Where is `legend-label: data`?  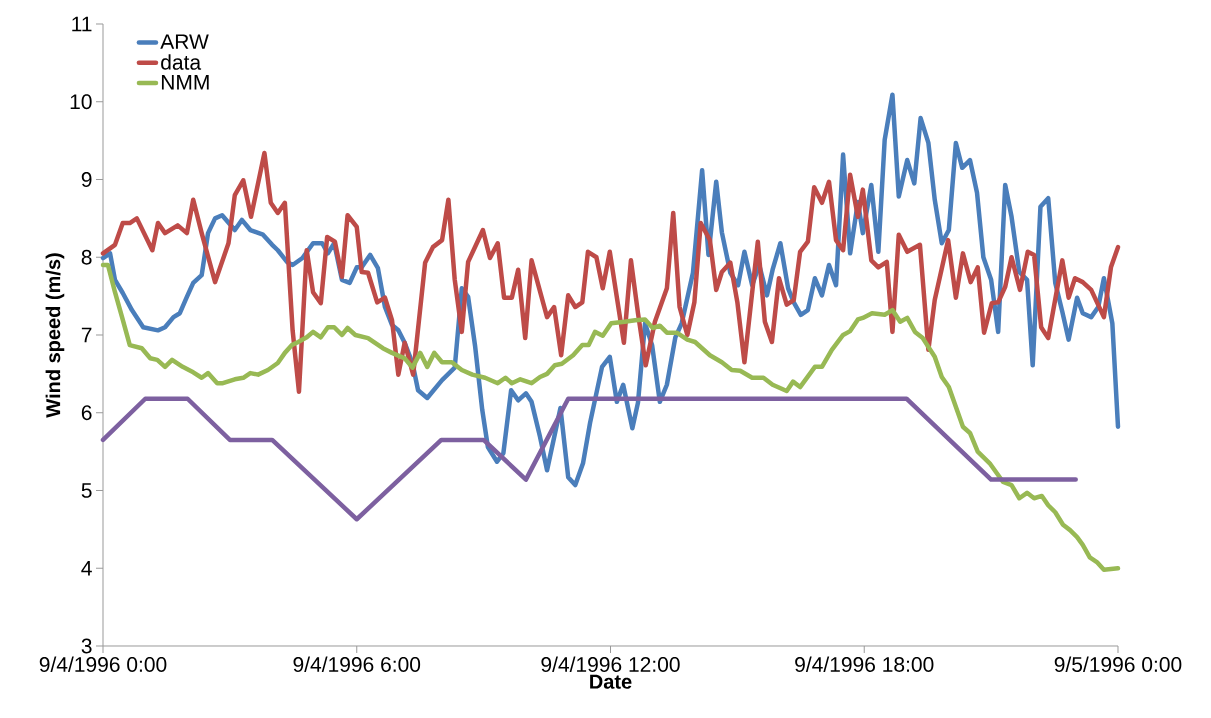
legend-label: data is located at coordinates (181, 62).